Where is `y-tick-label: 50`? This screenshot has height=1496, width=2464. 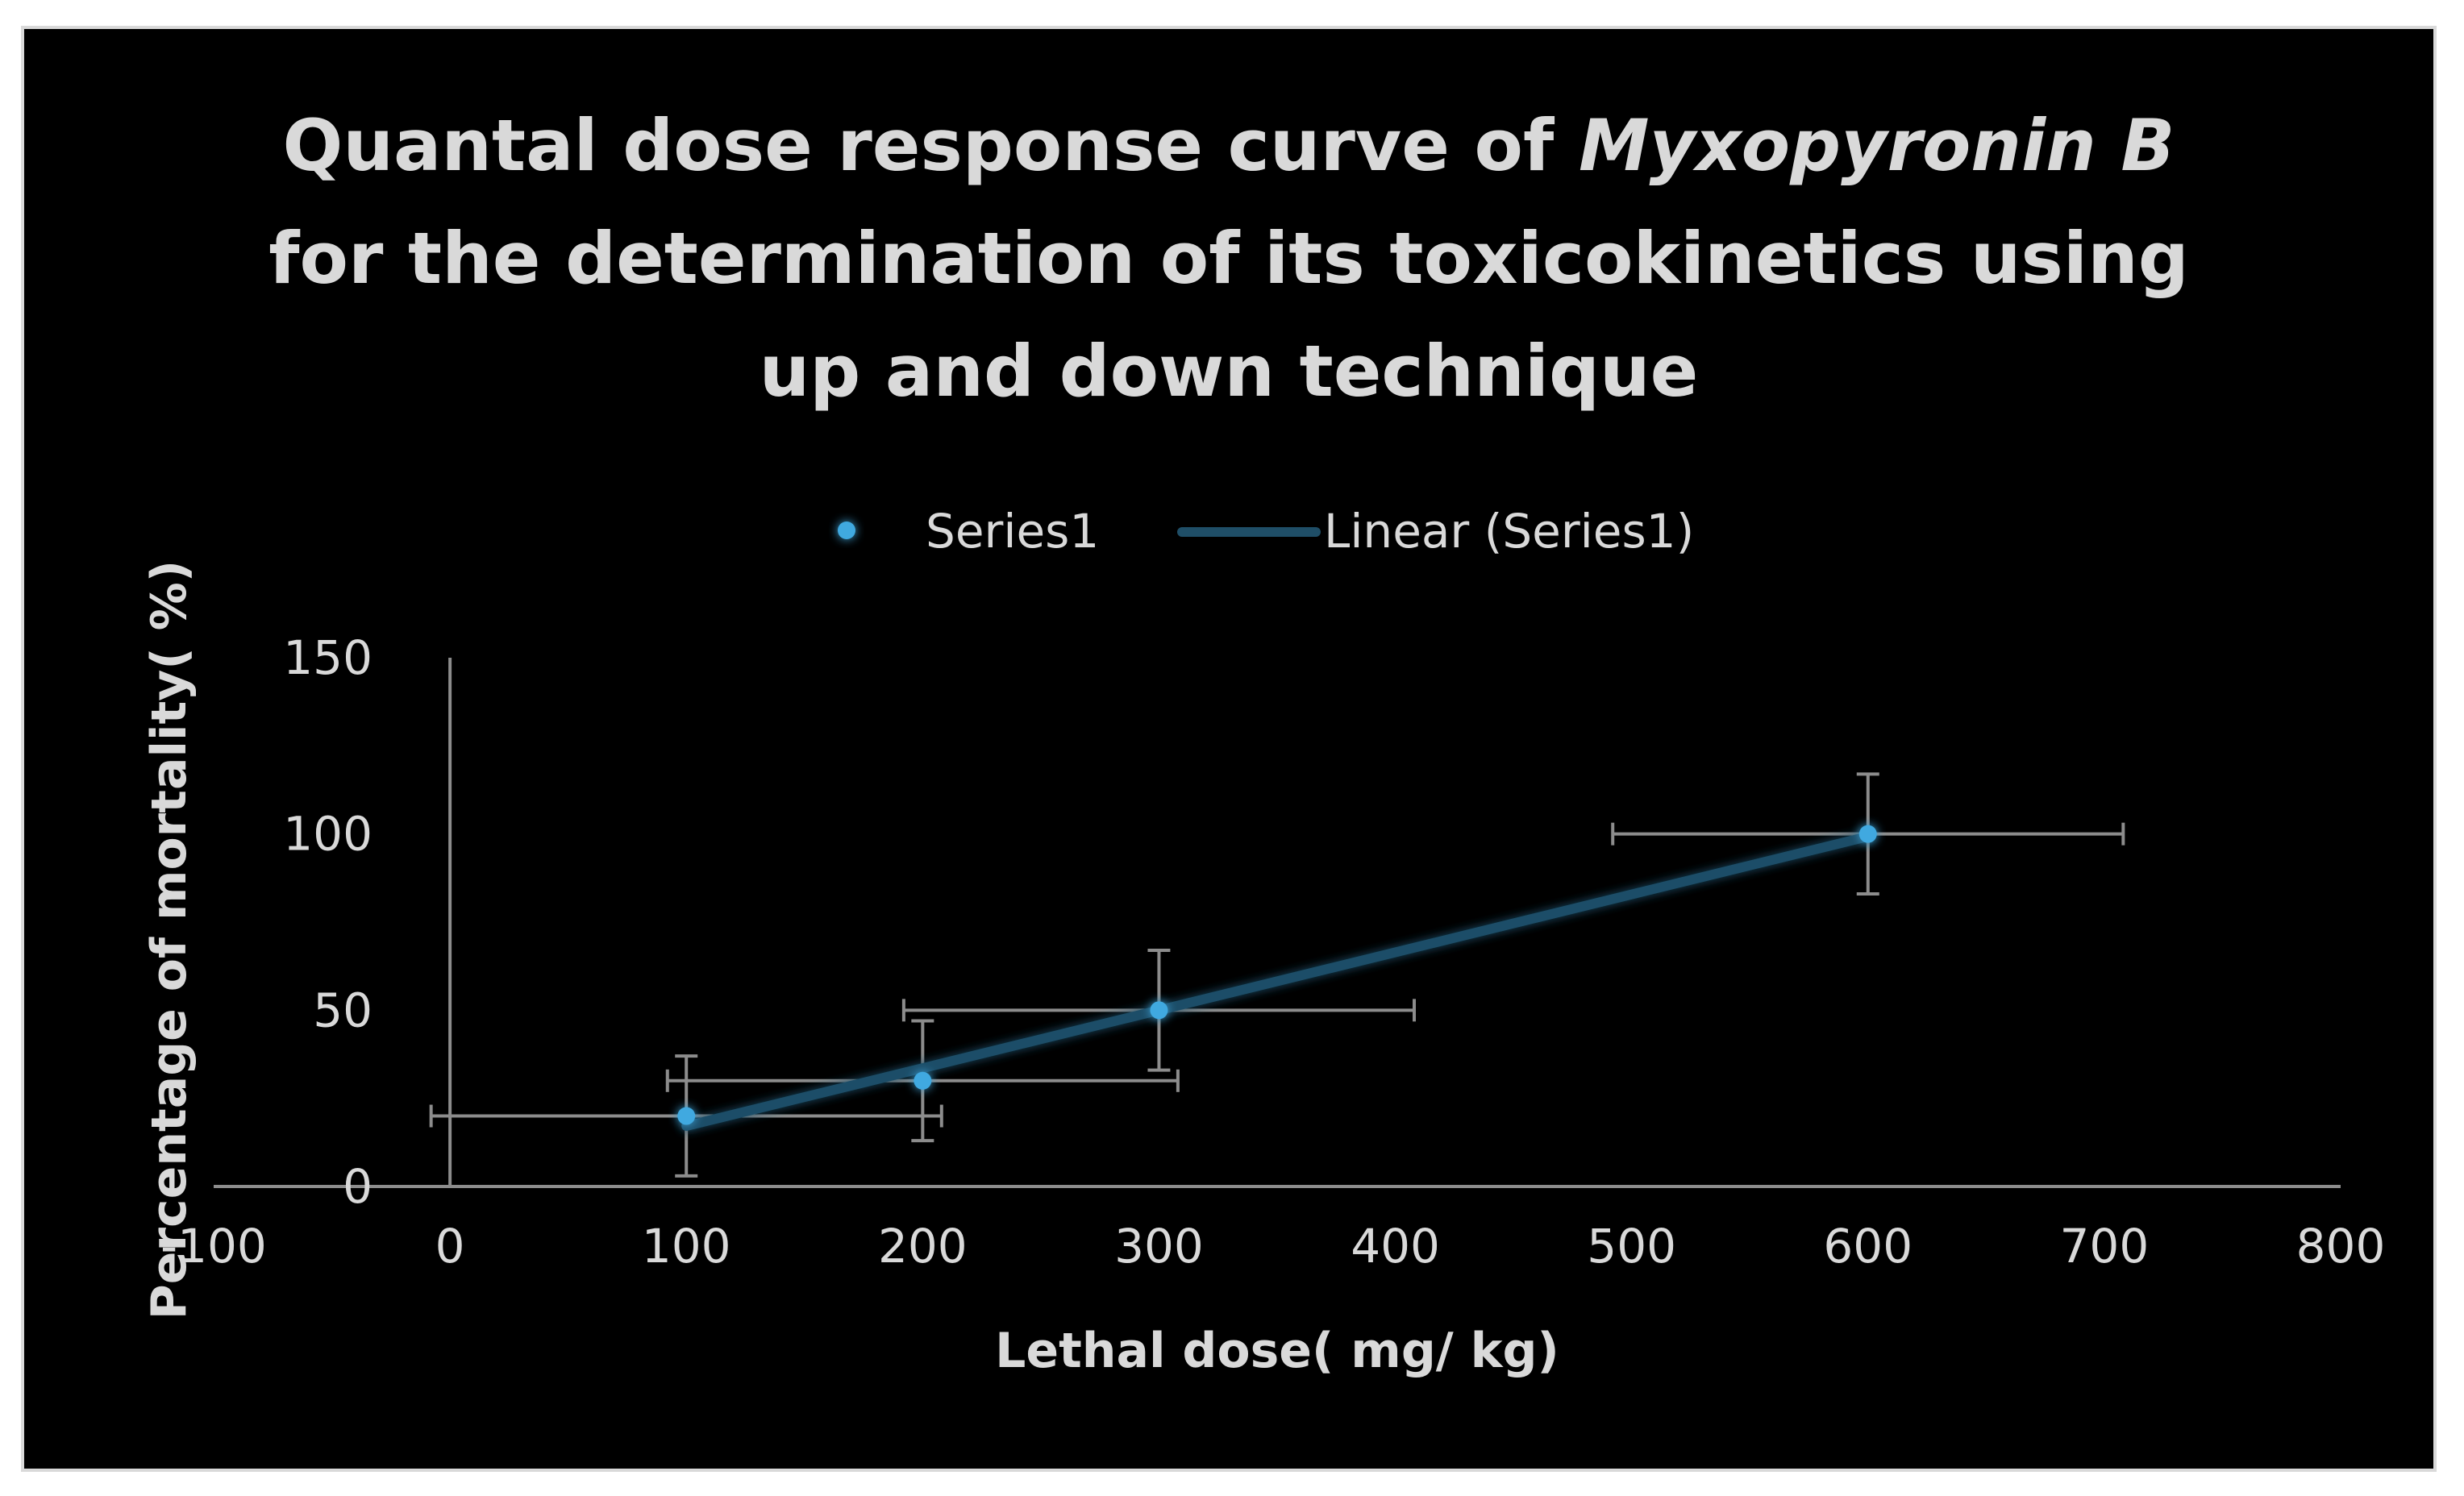
y-tick-label: 50 is located at coordinates (343, 1010).